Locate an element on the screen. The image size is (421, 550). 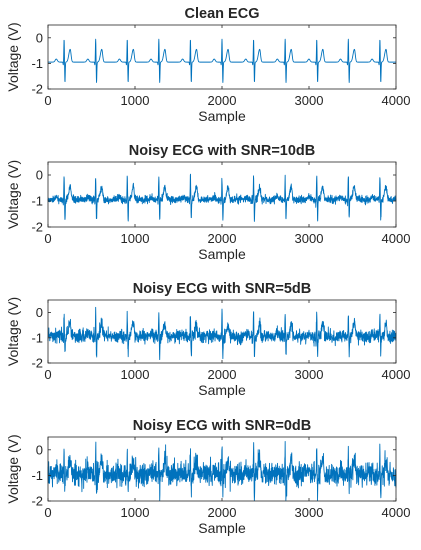
chart-title: Noisy ECG with SNR=5dB is located at coordinates (222, 289).